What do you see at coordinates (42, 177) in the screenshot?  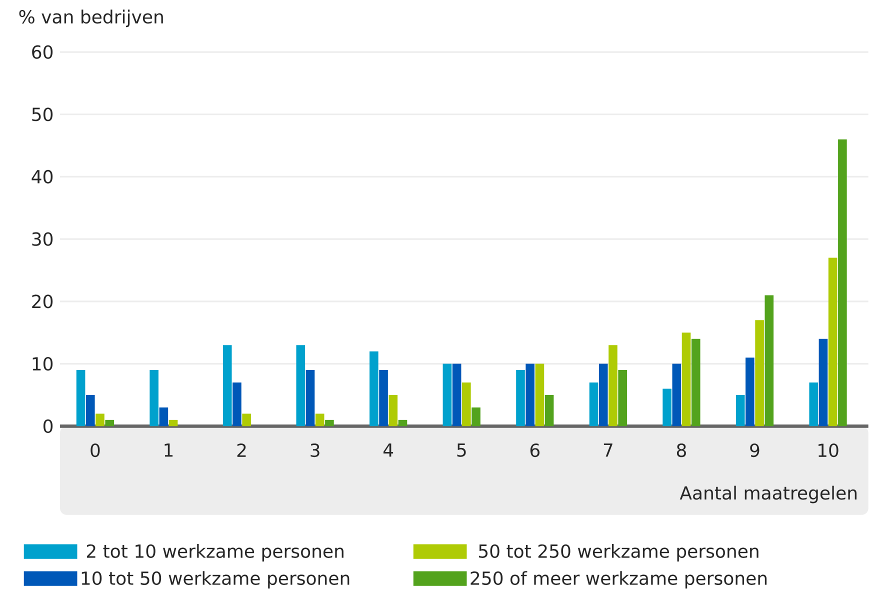 I see `y-tick-label: 40` at bounding box center [42, 177].